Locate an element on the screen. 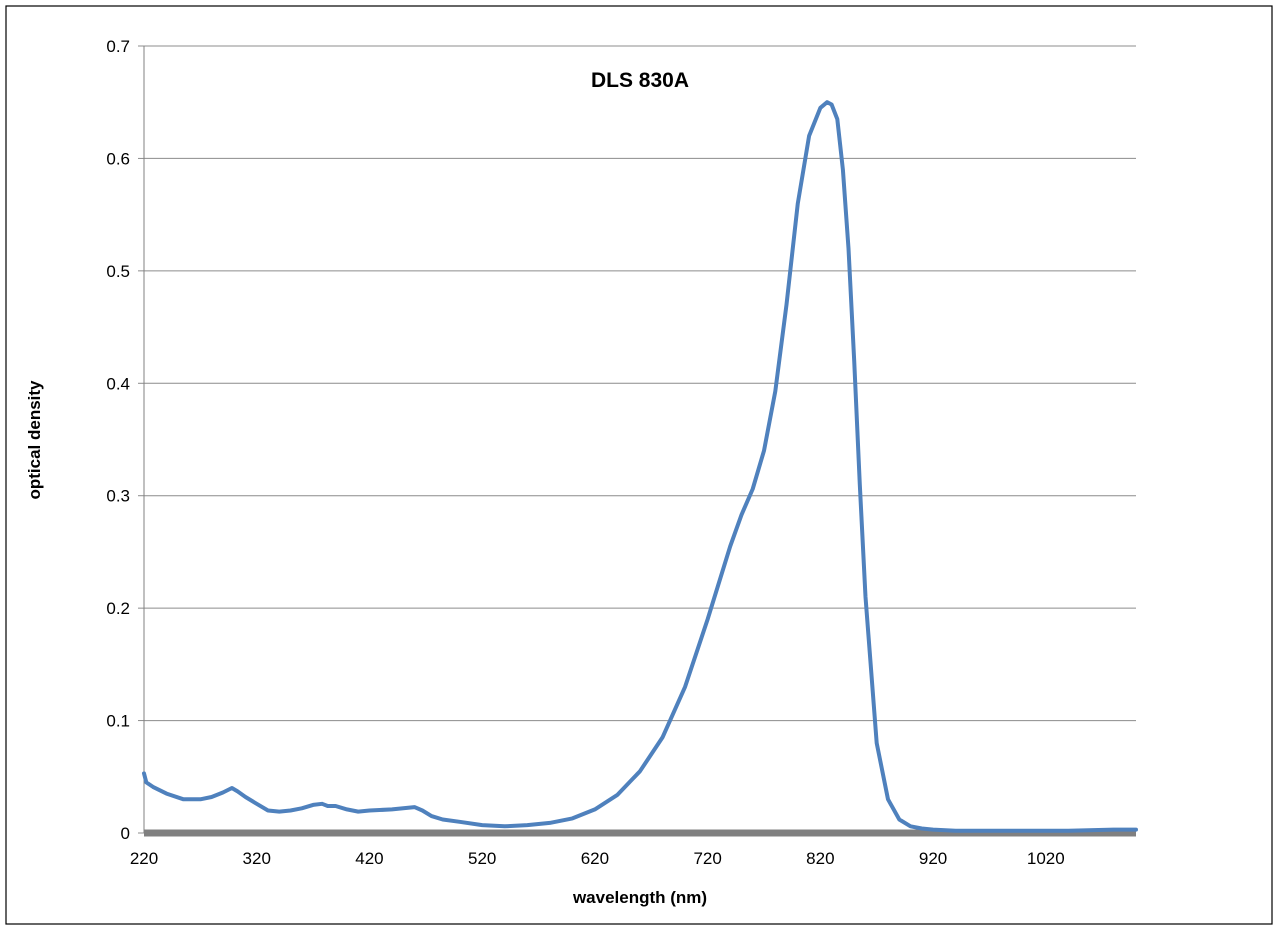 This screenshot has width=1278, height=935. x-tick-label: 720 is located at coordinates (707, 858).